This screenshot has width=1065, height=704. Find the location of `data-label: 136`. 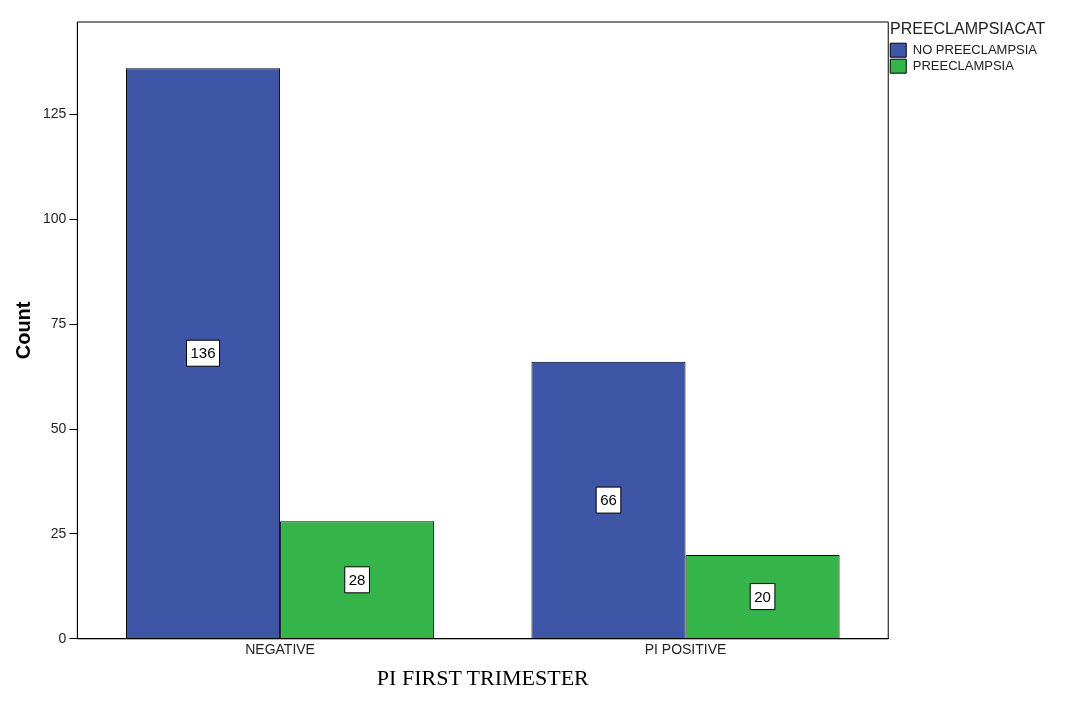

data-label: 136 is located at coordinates (203, 353).